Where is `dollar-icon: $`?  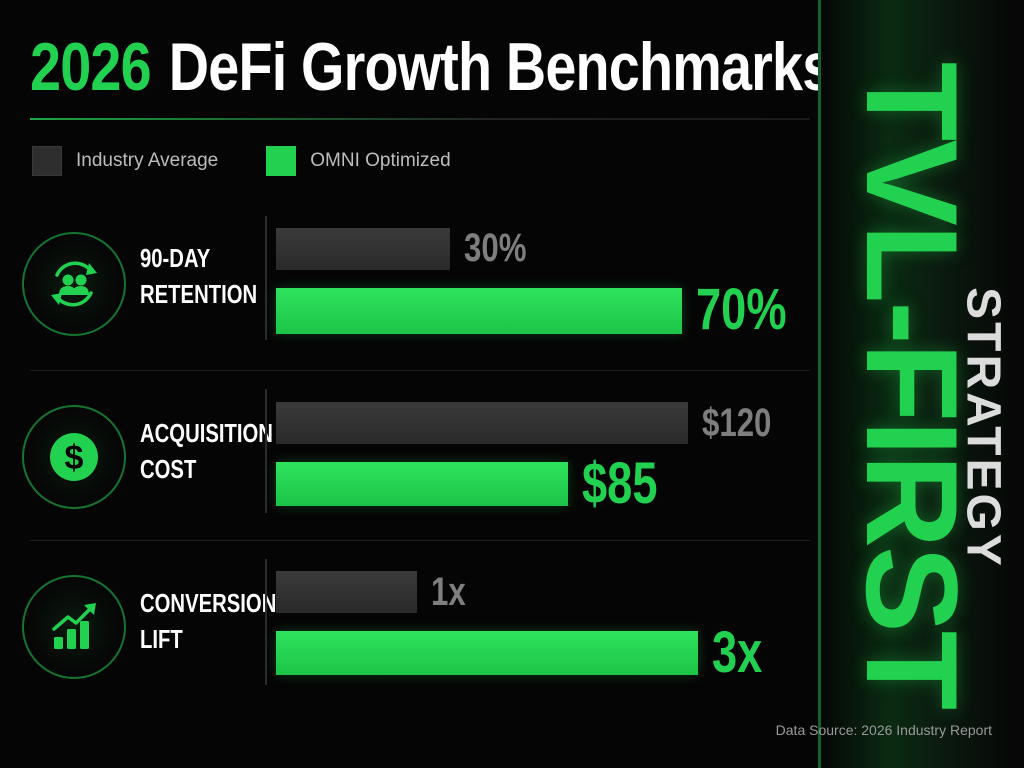
dollar-icon: $ is located at coordinates (74, 457).